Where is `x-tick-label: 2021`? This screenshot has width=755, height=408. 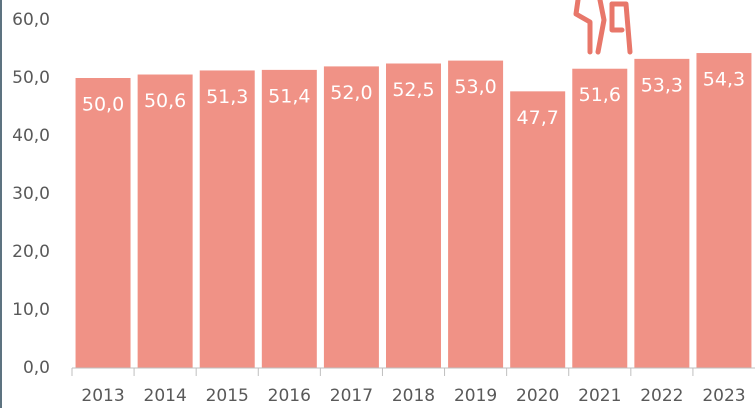
x-tick-label: 2021 is located at coordinates (599, 396).